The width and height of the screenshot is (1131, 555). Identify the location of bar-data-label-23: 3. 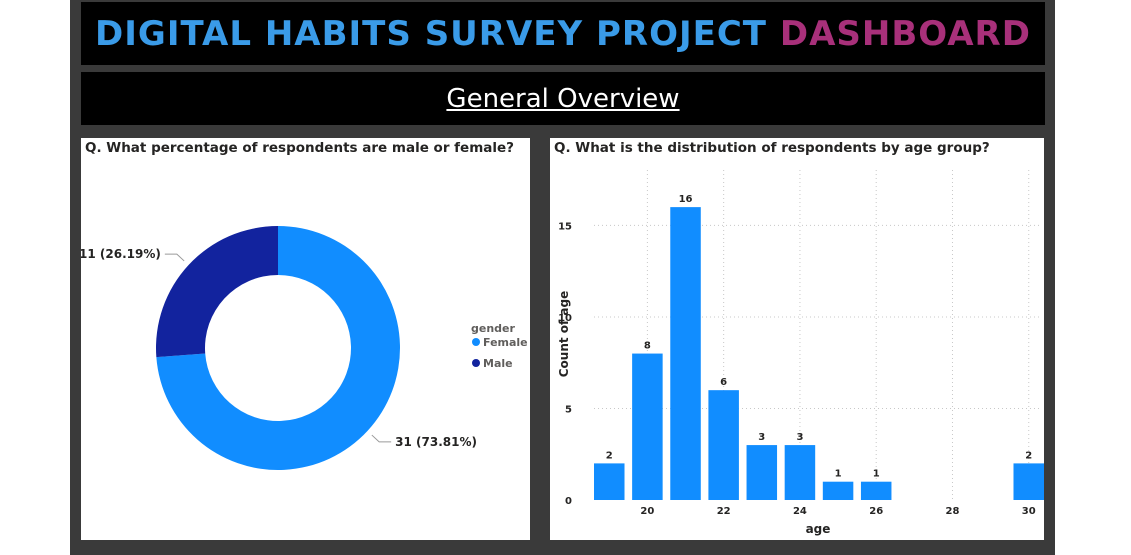
(761, 437).